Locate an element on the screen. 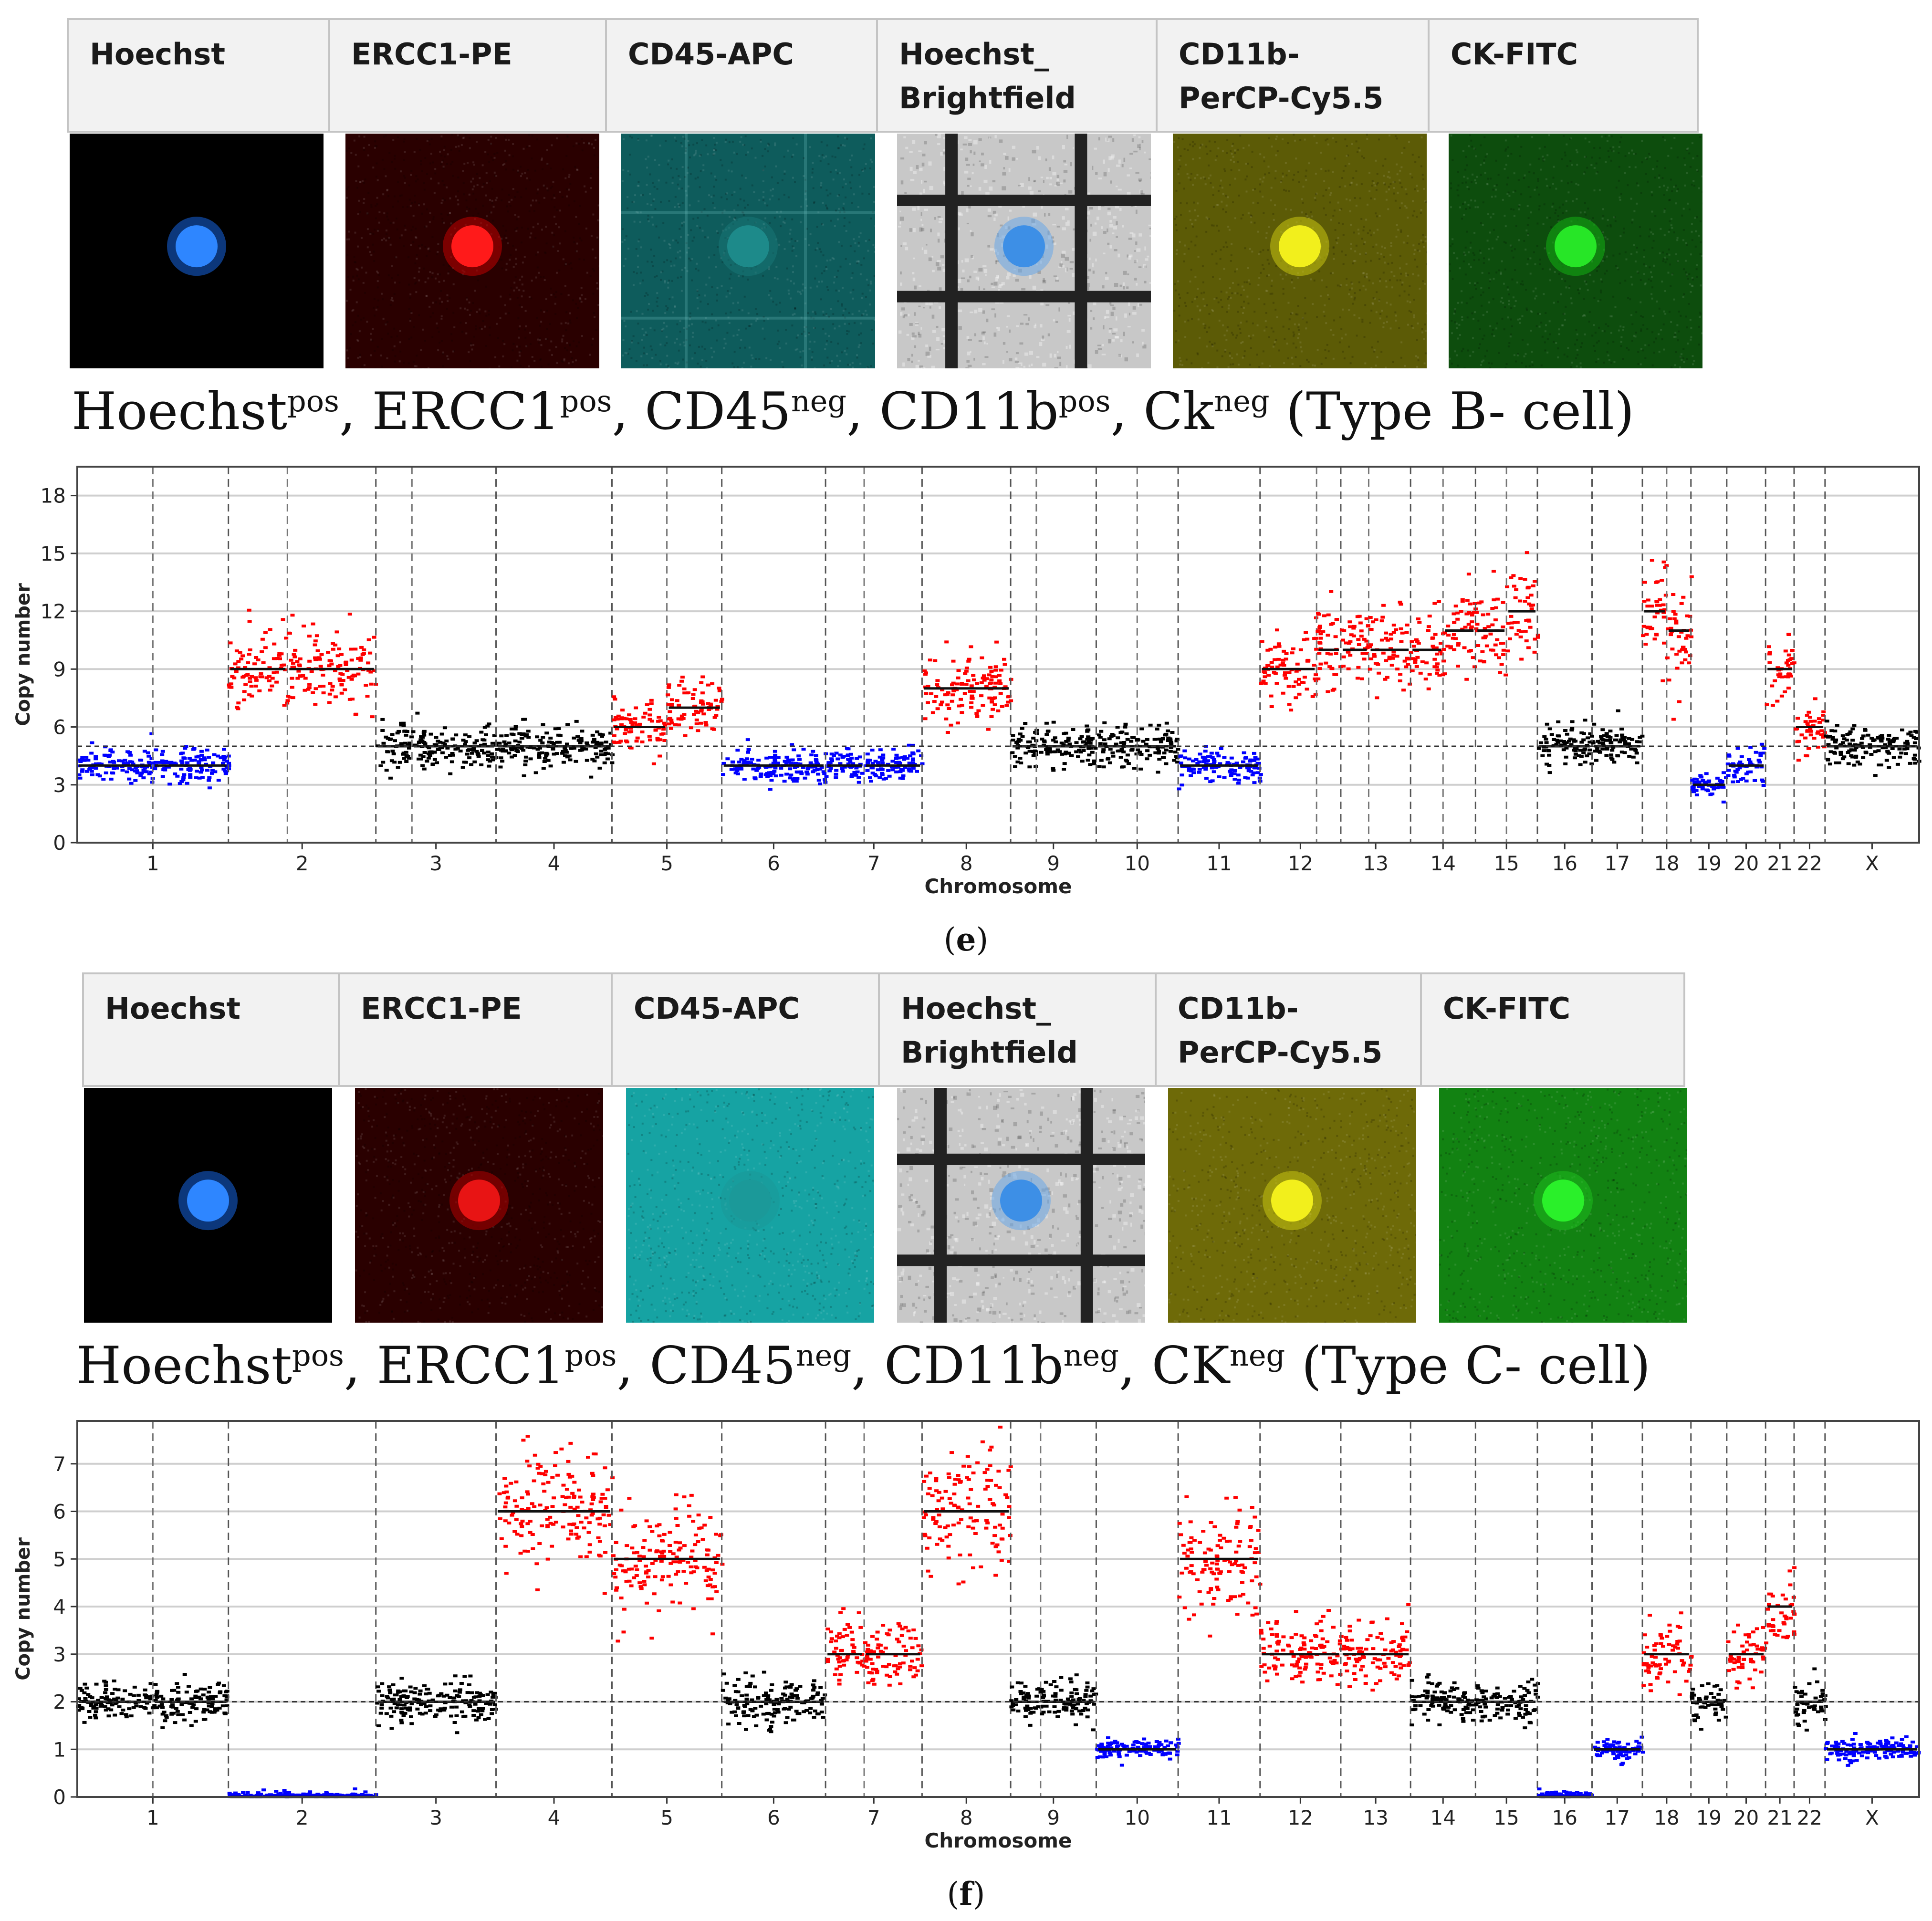 The image size is (1932, 1921). x-tick-label: 7 is located at coordinates (873, 1817).